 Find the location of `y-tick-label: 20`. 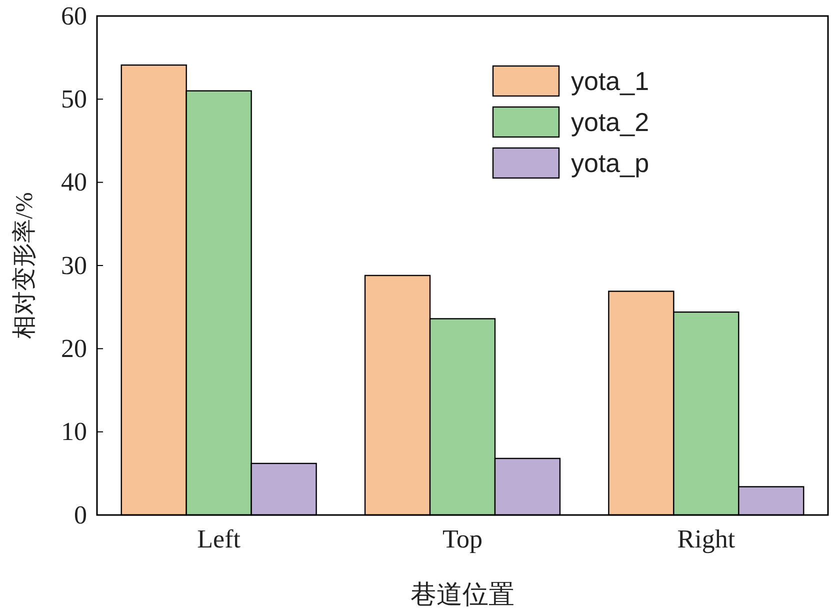

y-tick-label: 20 is located at coordinates (74, 348).